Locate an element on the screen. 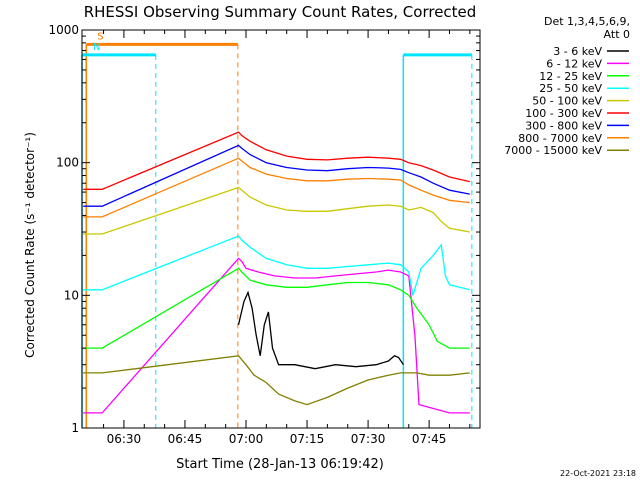 The height and width of the screenshot is (480, 640). legend-label-6: 300 - 800 keV is located at coordinates (563, 125).